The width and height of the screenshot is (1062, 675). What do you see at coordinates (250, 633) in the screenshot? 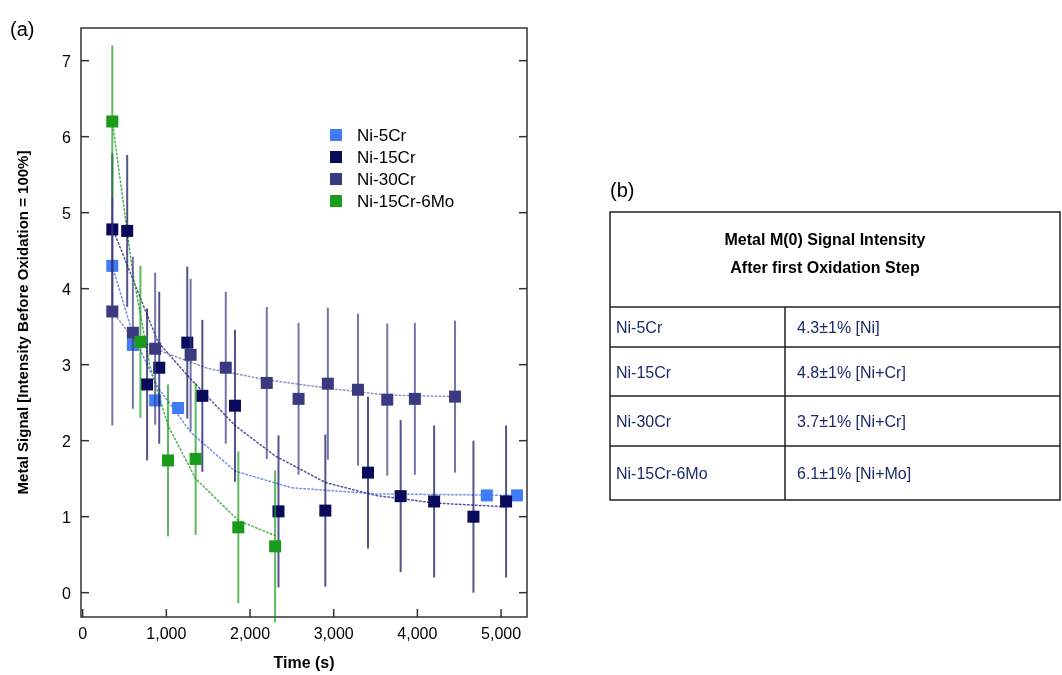
I see `x-tick-label: 2,000` at bounding box center [250, 633].